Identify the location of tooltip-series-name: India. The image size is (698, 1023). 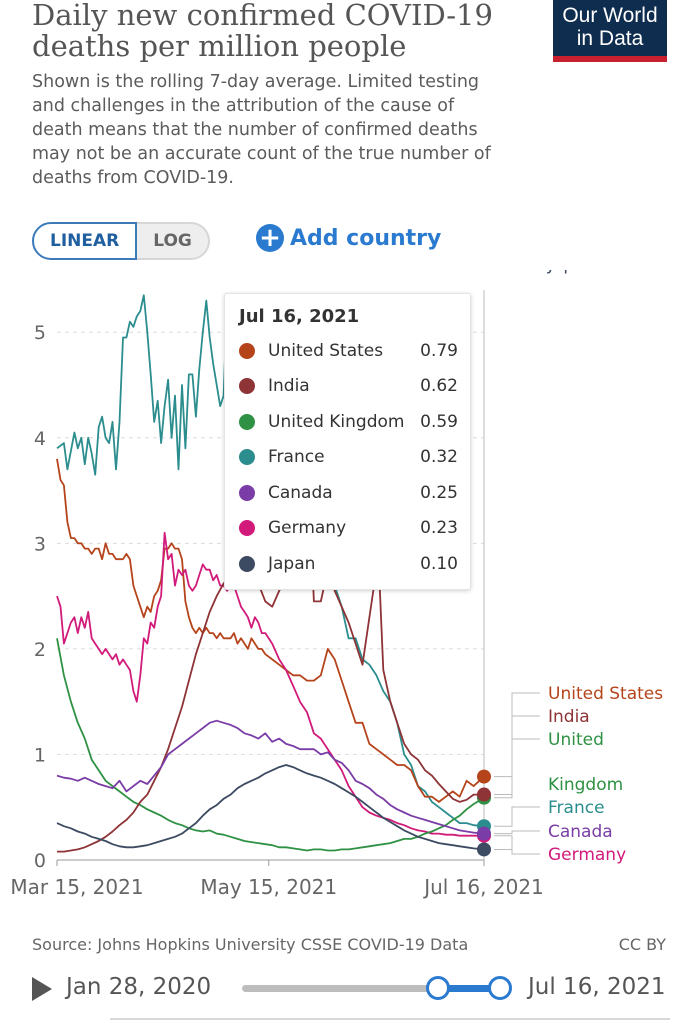
(289, 386).